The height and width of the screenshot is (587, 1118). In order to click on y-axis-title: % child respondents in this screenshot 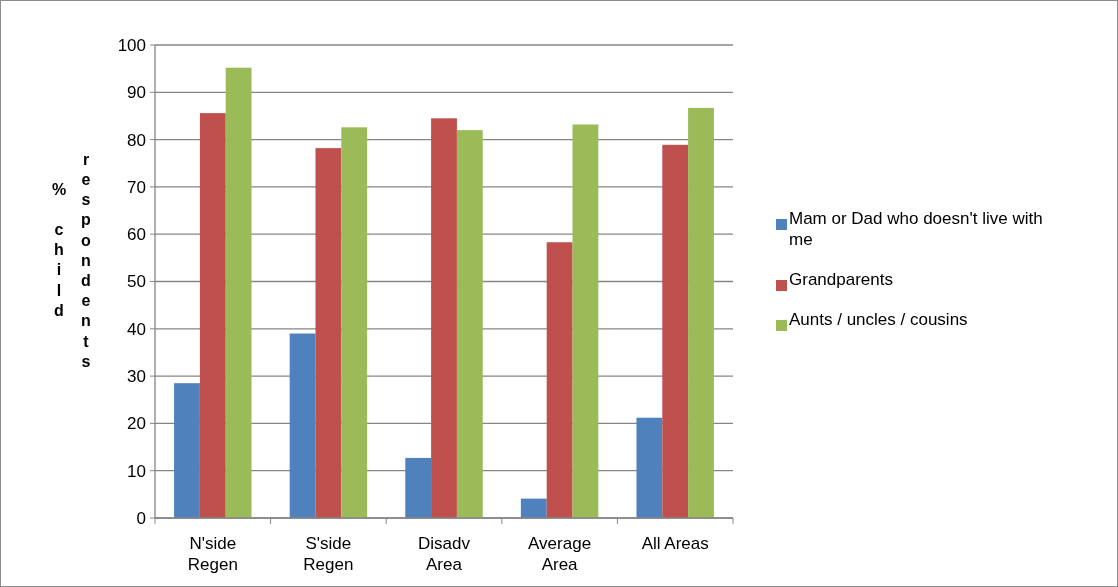, I will do `click(72, 261)`.